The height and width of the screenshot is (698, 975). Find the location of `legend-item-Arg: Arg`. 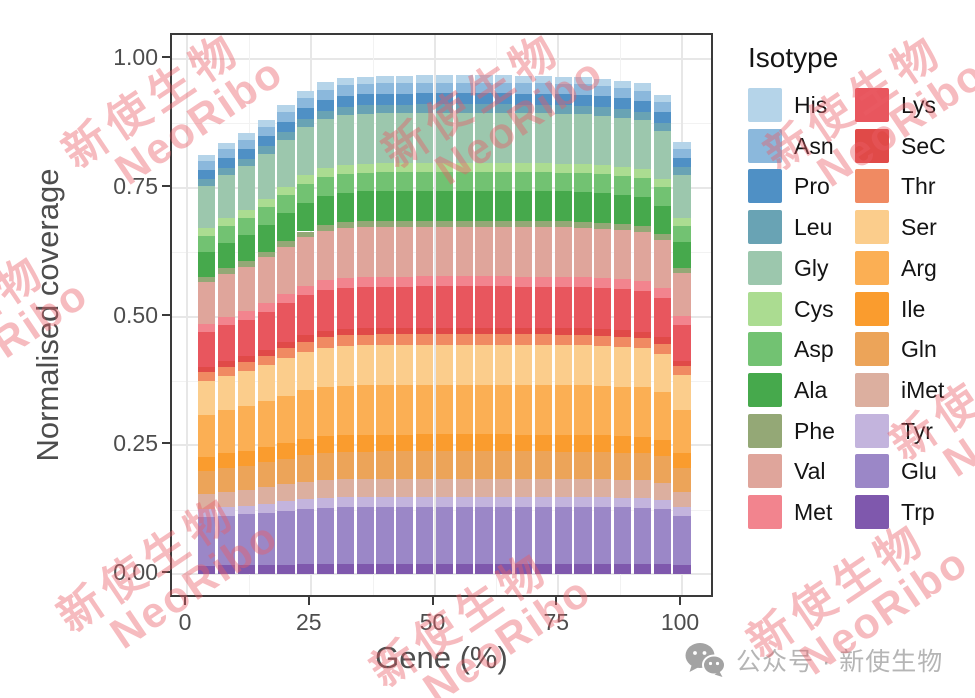

legend-item-Arg: Arg is located at coordinates (907, 267).